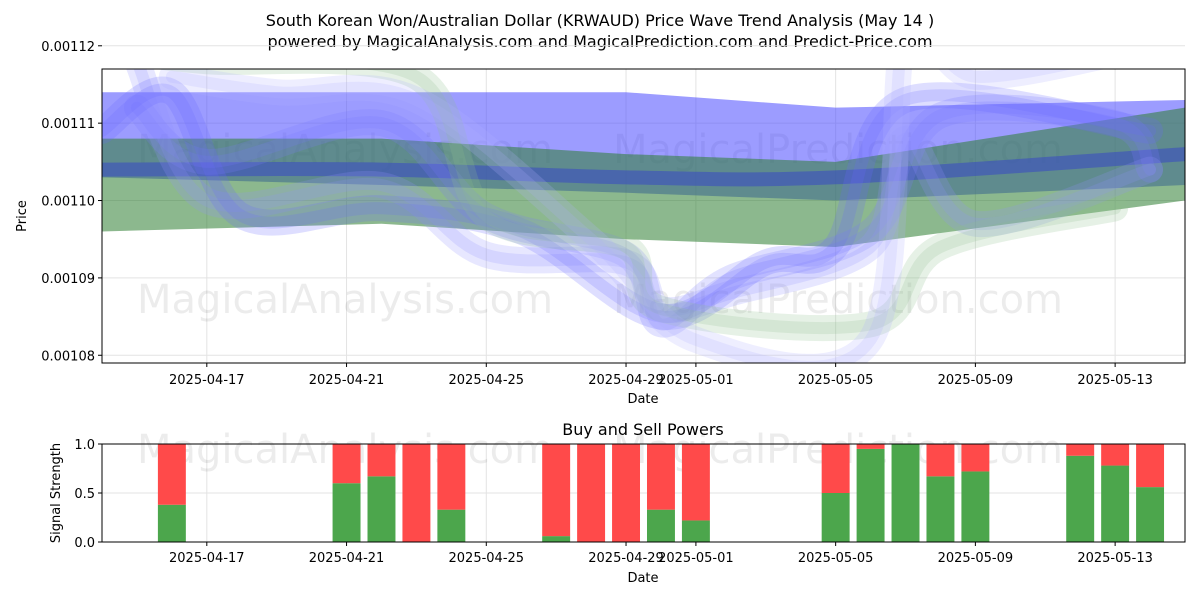 This screenshot has width=1200, height=600. Describe the element at coordinates (68, 279) in the screenshot. I see `price-y-tick-label: 0.00109` at that location.